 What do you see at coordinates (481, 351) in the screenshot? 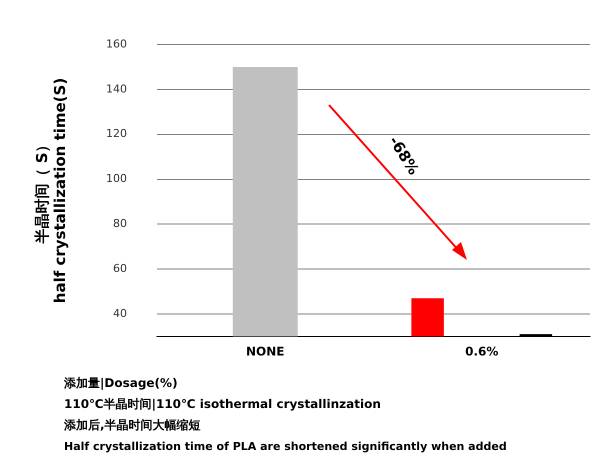
I see `x-tick-label: 0.6%` at bounding box center [481, 351].